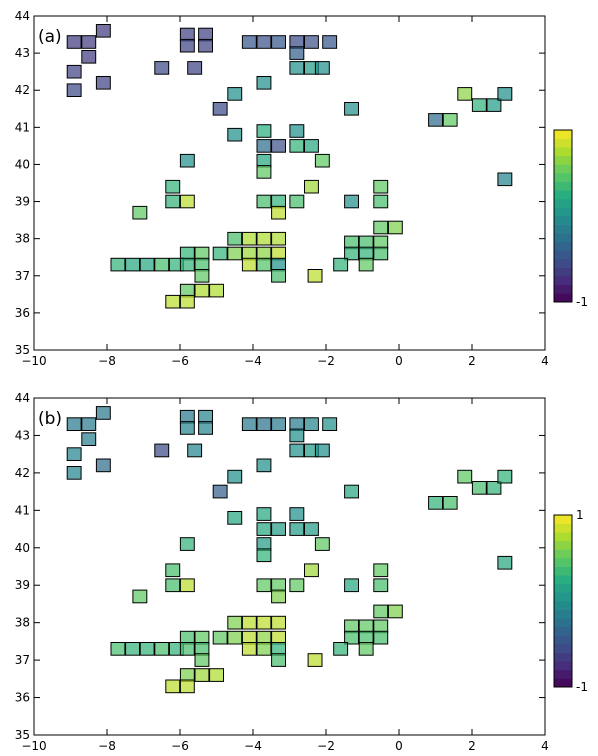  I want to click on colorbar-min-label: -1, so click(582, 687).